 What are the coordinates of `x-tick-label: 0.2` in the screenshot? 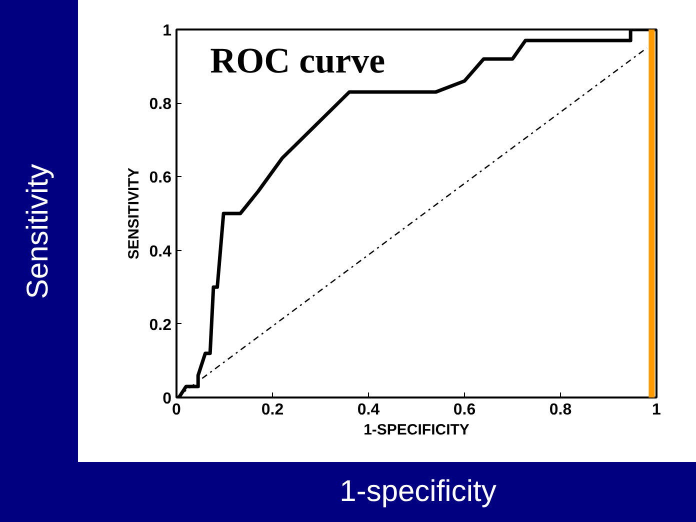 It's located at (272, 410).